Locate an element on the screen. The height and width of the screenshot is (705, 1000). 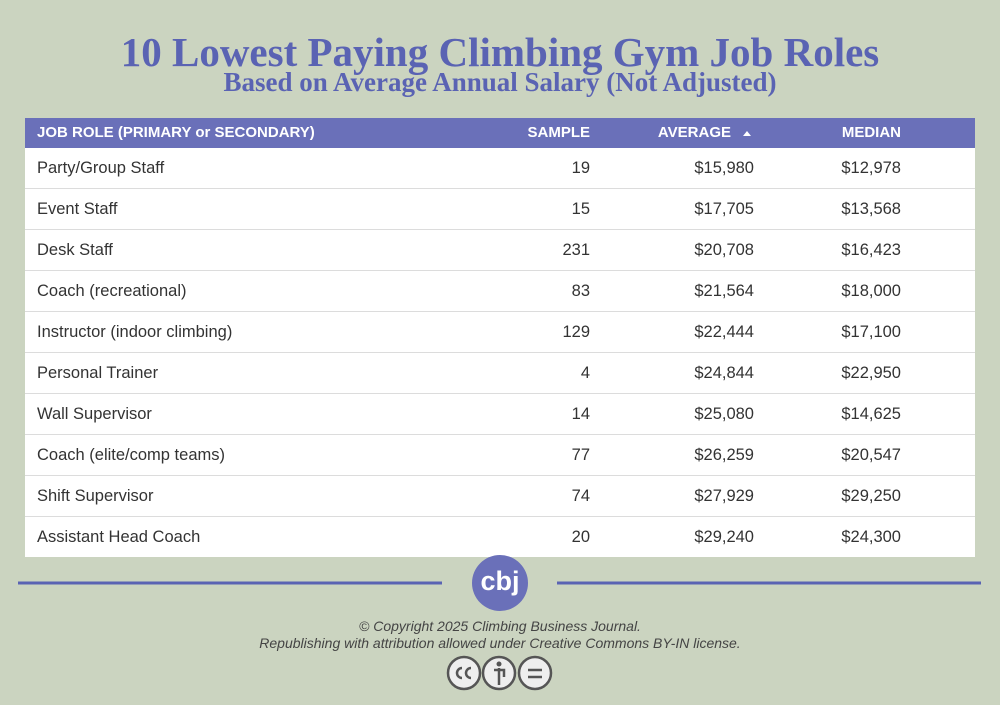
table-cell: 83 is located at coordinates (580, 291).